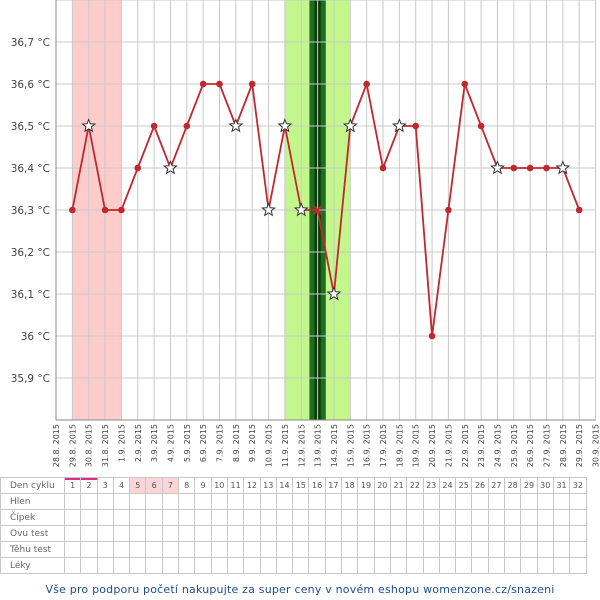  Describe the element at coordinates (333, 485) in the screenshot. I see `cycle-day-cell: 17` at that location.